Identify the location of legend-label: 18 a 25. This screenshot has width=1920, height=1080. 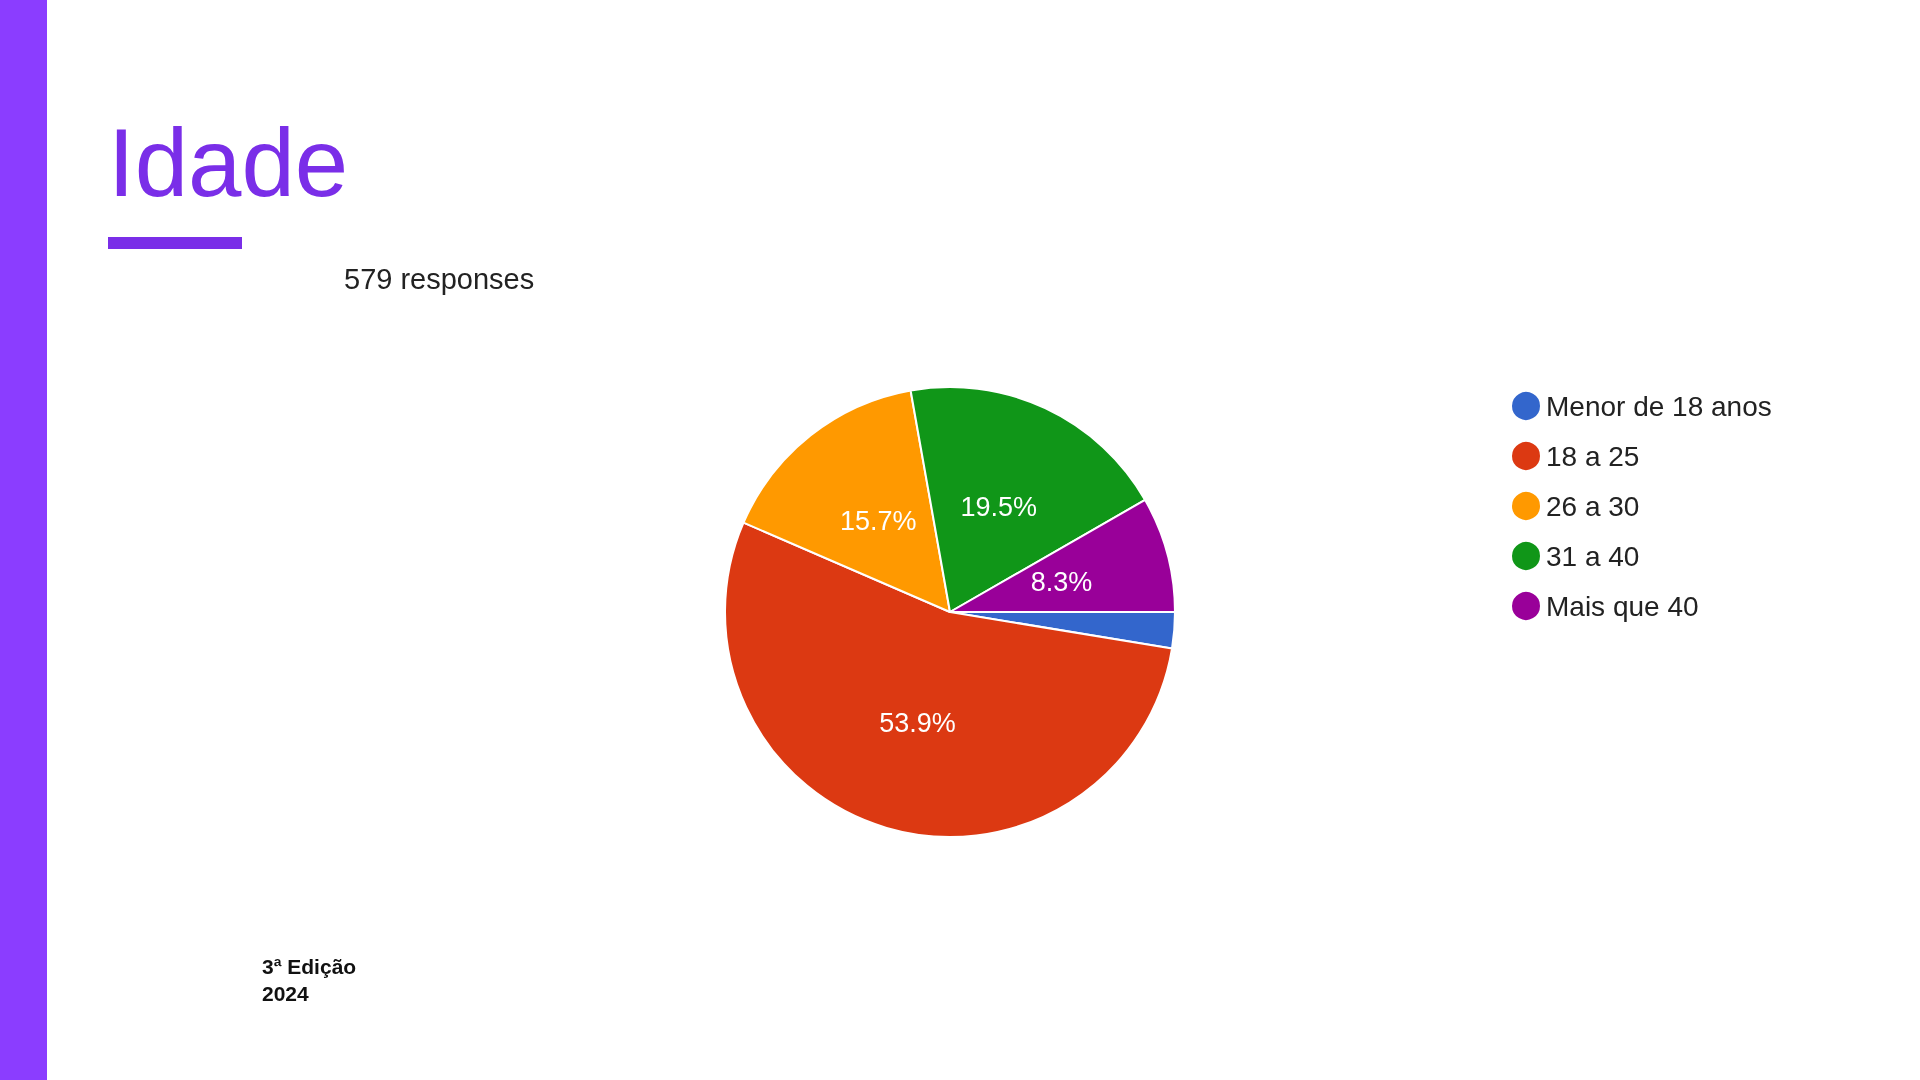
(1593, 456).